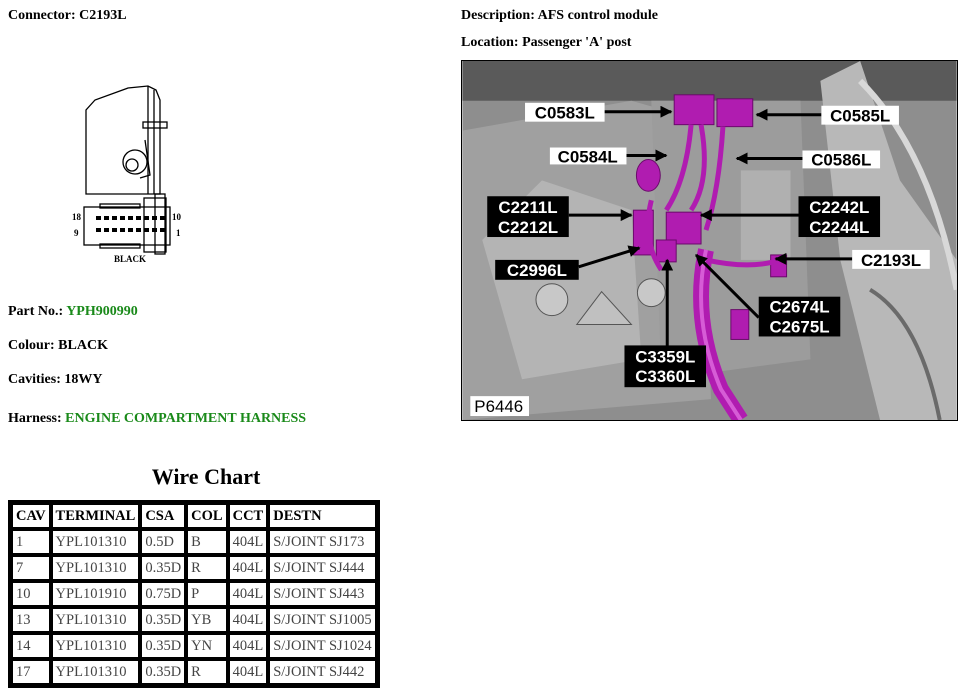 The image size is (968, 700). Describe the element at coordinates (207, 646) in the screenshot. I see `table-cell-col: YN` at that location.